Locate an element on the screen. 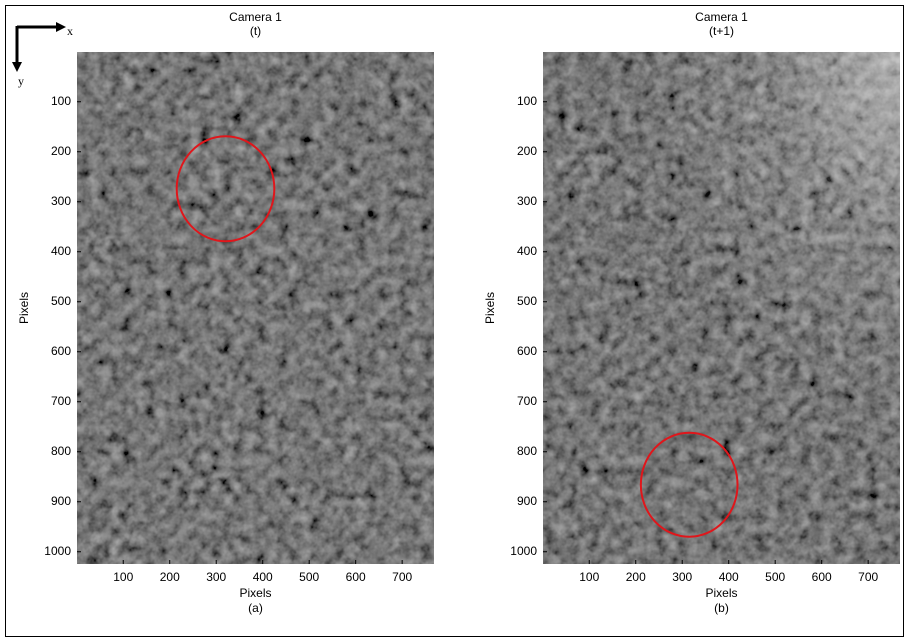  chart-subtitle: (t) is located at coordinates (255, 31).